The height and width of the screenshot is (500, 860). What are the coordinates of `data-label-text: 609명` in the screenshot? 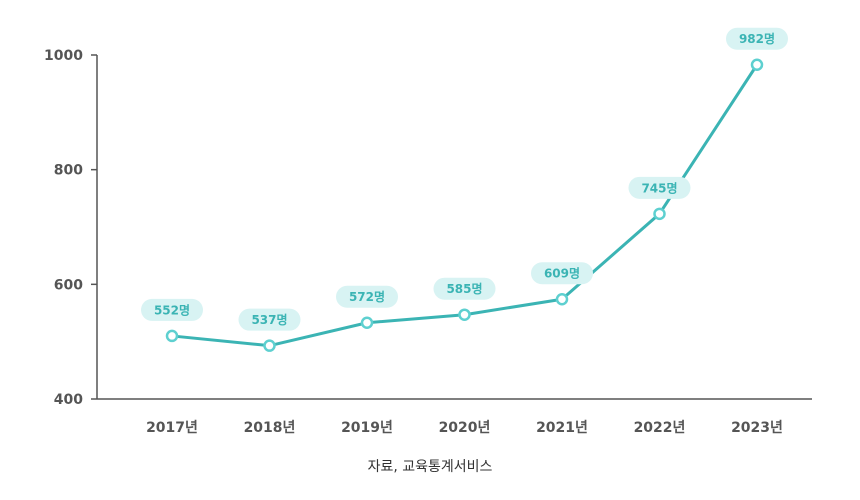 It's located at (562, 274).